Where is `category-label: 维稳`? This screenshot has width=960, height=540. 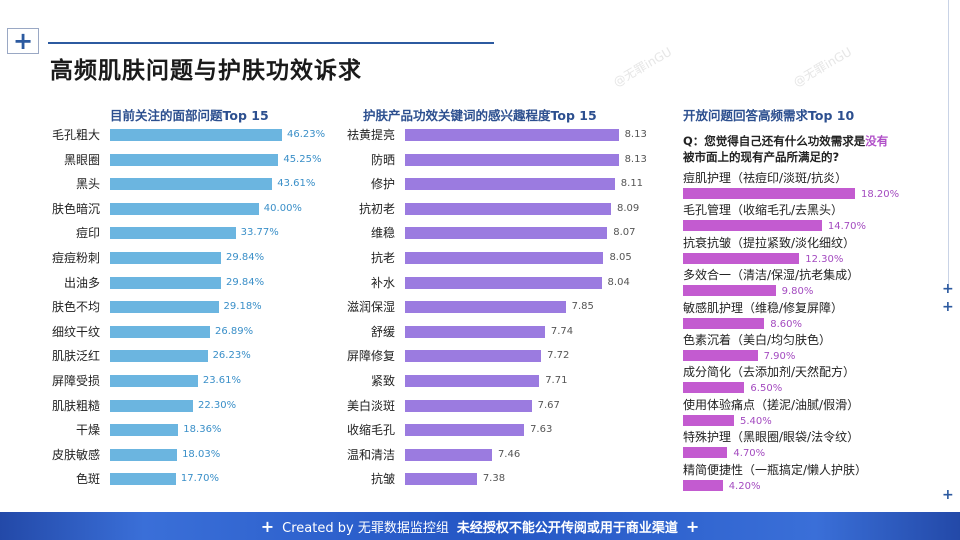 category-label: 维稳 is located at coordinates (382, 233).